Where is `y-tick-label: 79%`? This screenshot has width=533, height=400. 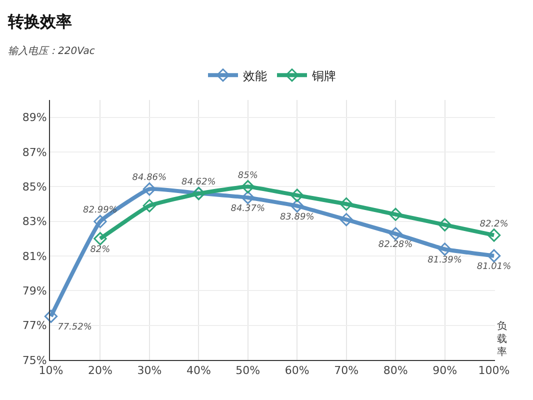 y-tick-label: 79% is located at coordinates (34, 291).